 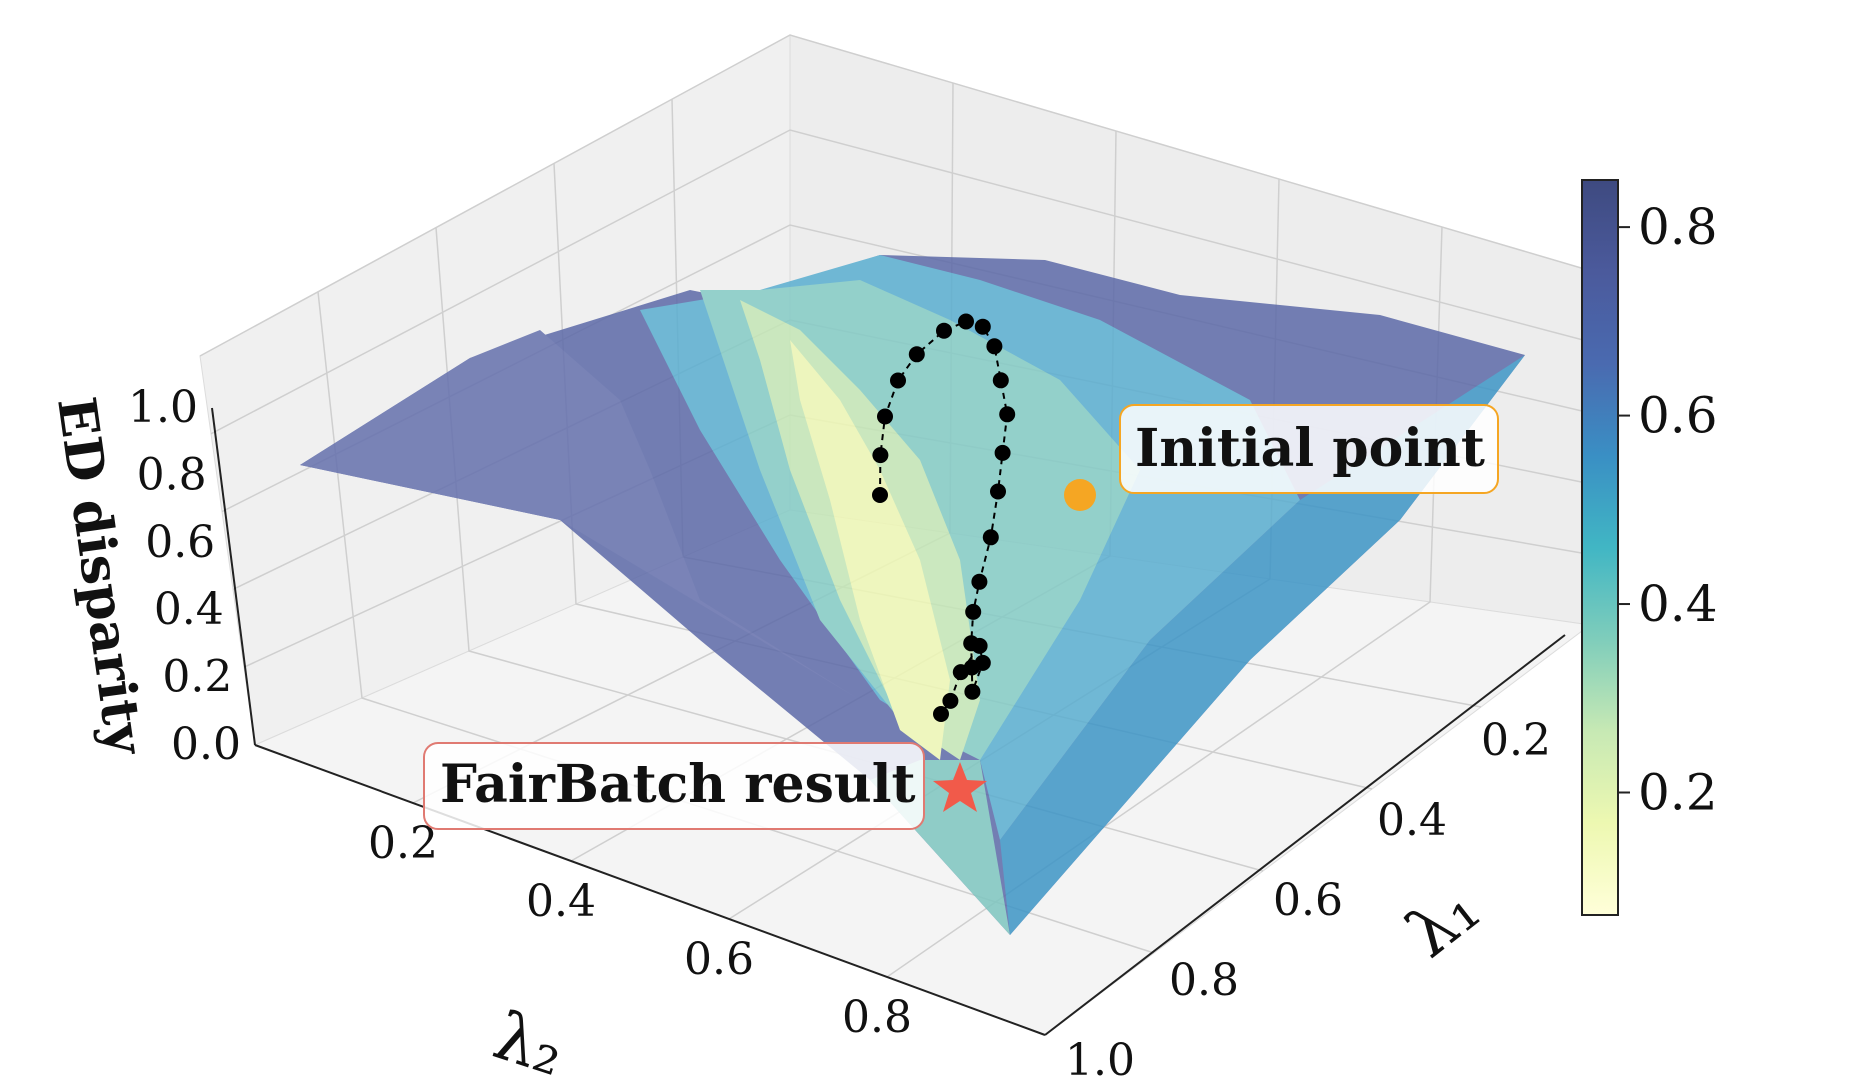 I want to click on x-tick-label: 0.4, so click(x=561, y=901).